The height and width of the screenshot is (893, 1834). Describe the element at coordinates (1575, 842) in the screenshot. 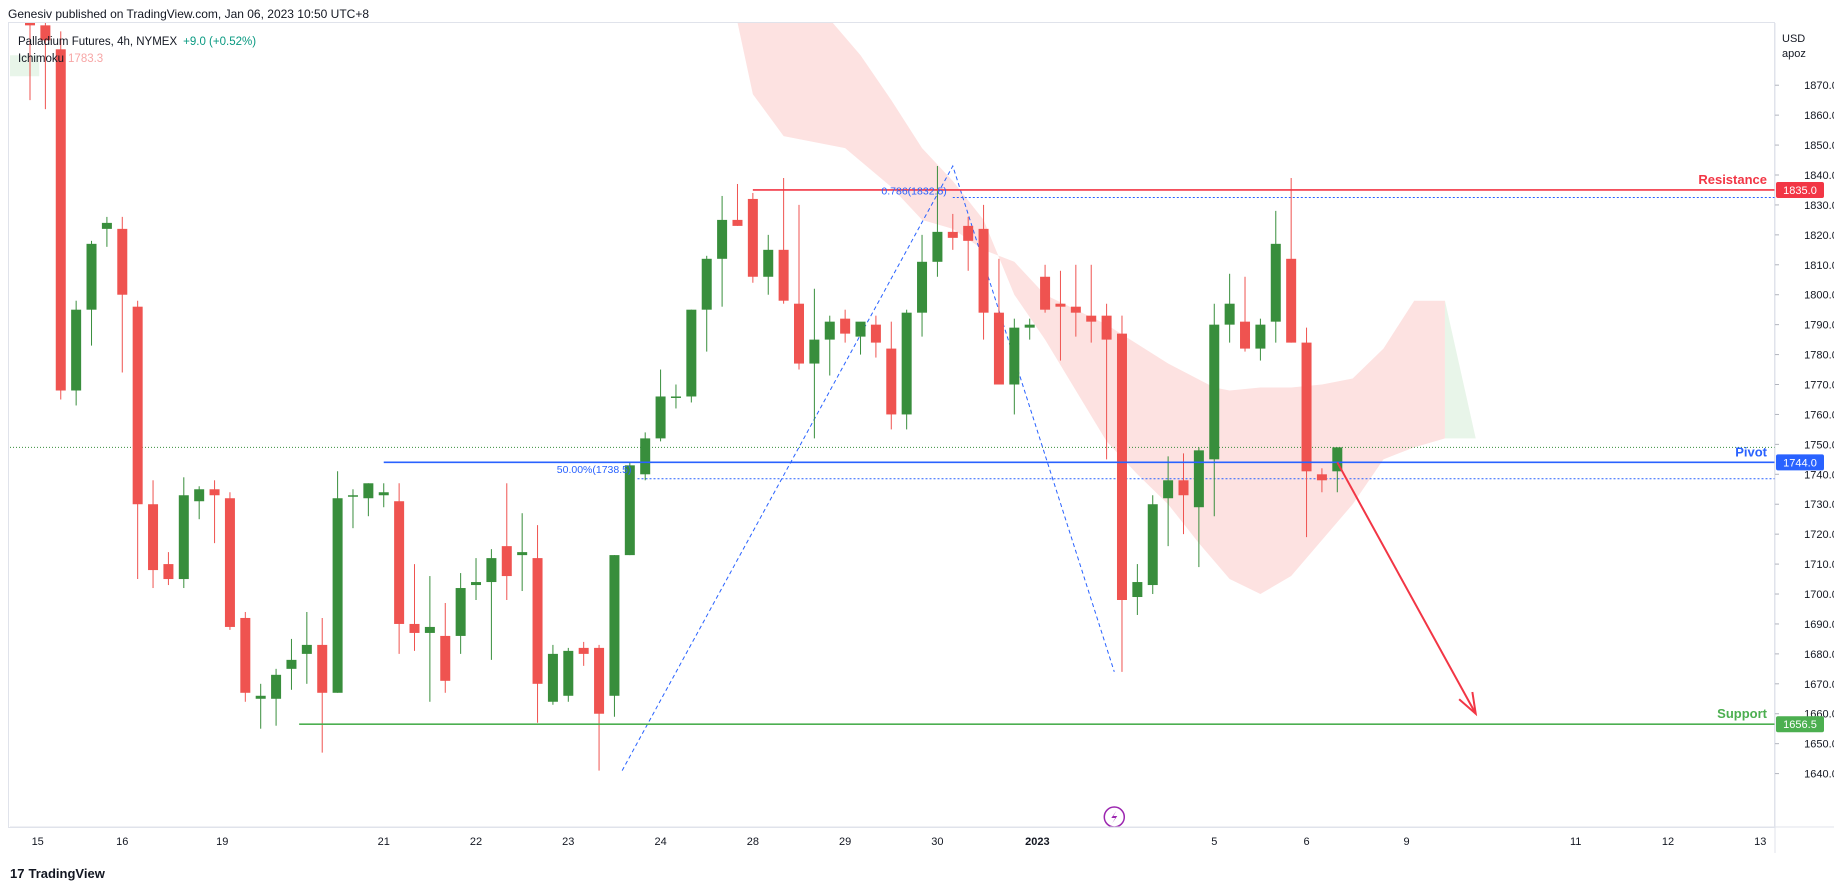

I see `x-tick-label: 11` at that location.